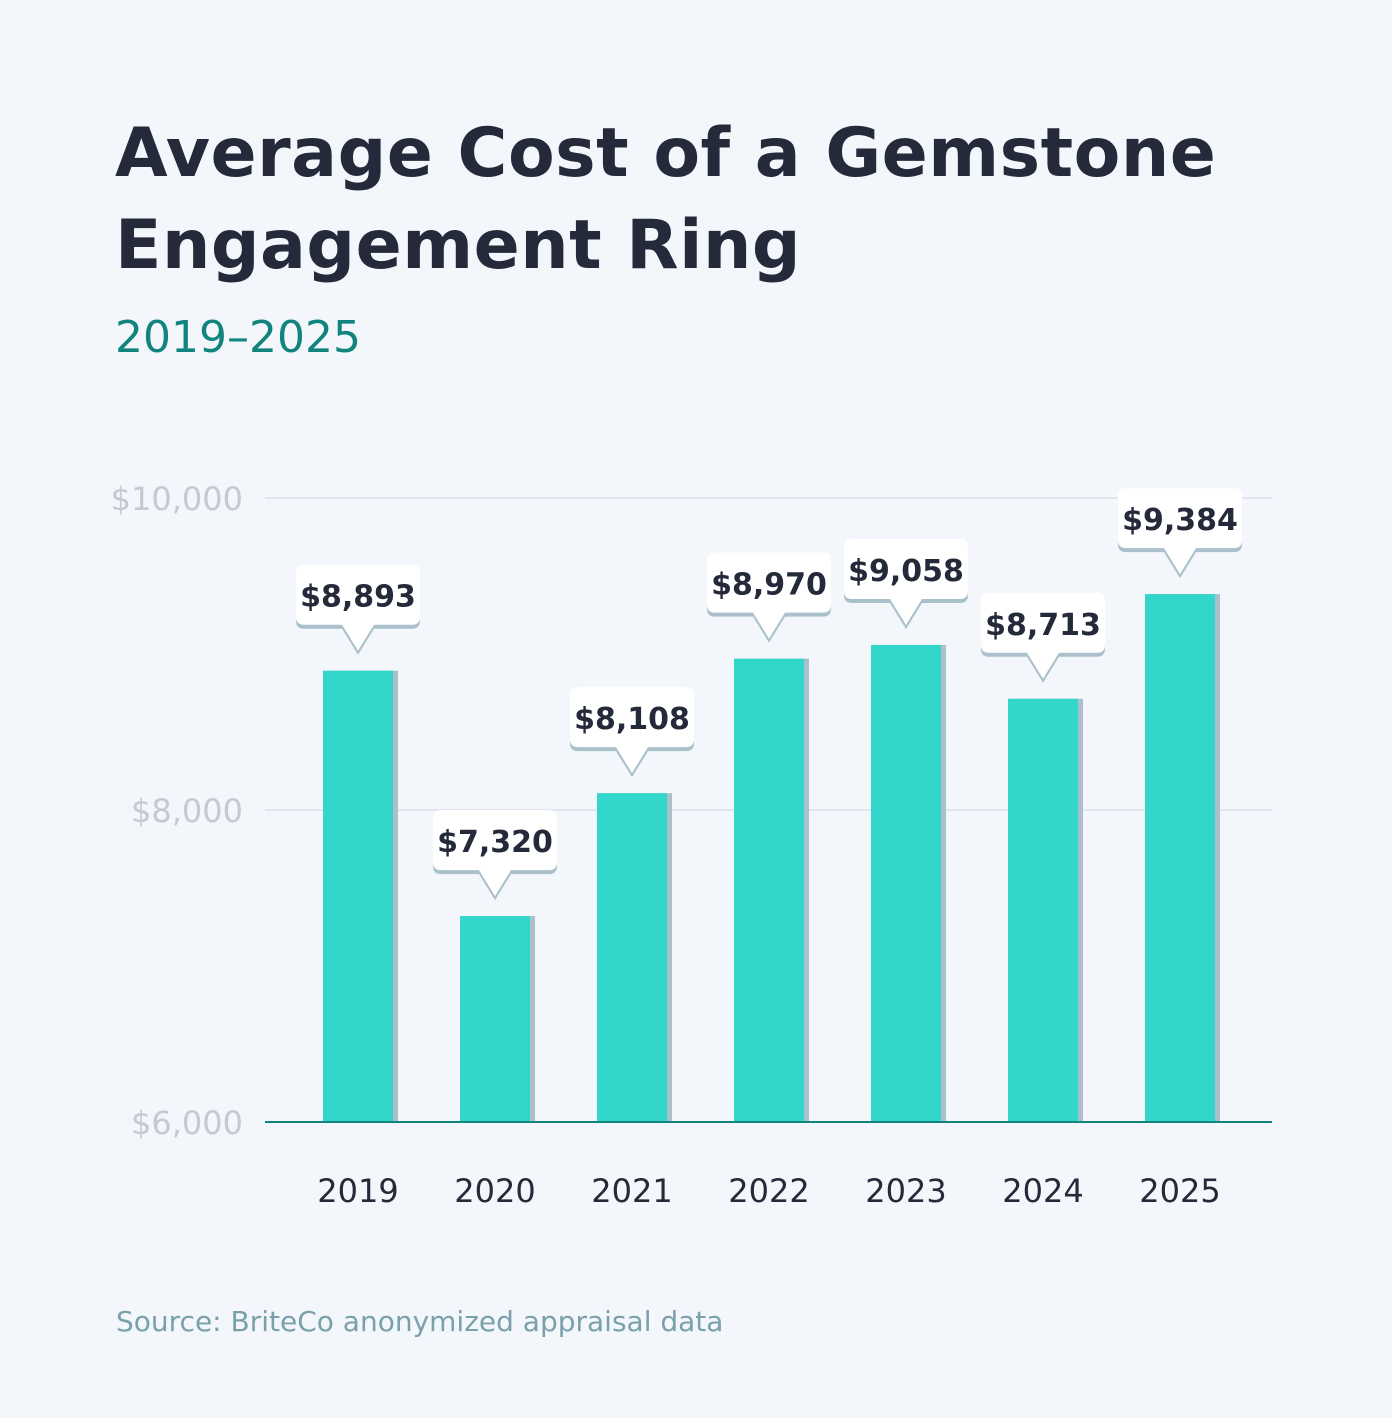 The image size is (1392, 1418). I want to click on x-tick-label: 2025, so click(1179, 1191).